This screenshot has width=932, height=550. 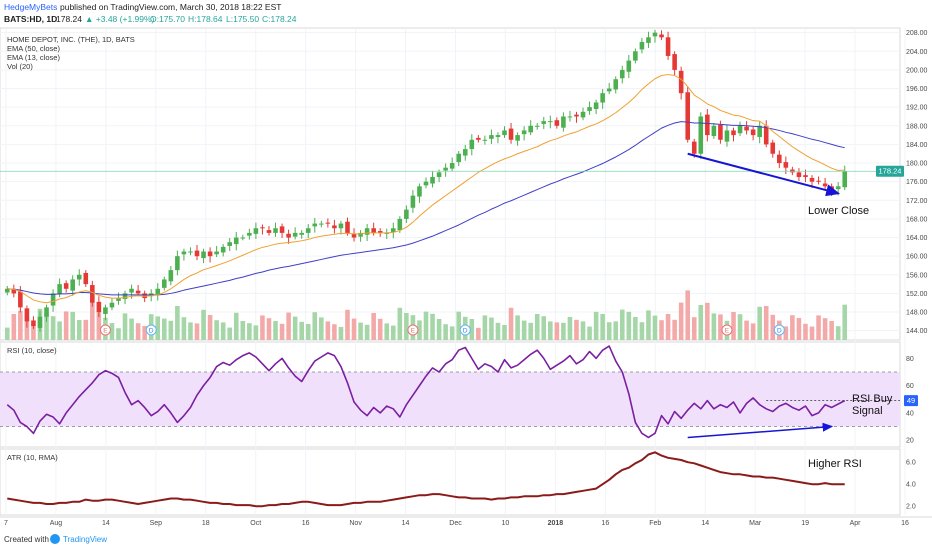 What do you see at coordinates (911, 463) in the screenshot?
I see `atr-tick-label: 6.0` at bounding box center [911, 463].